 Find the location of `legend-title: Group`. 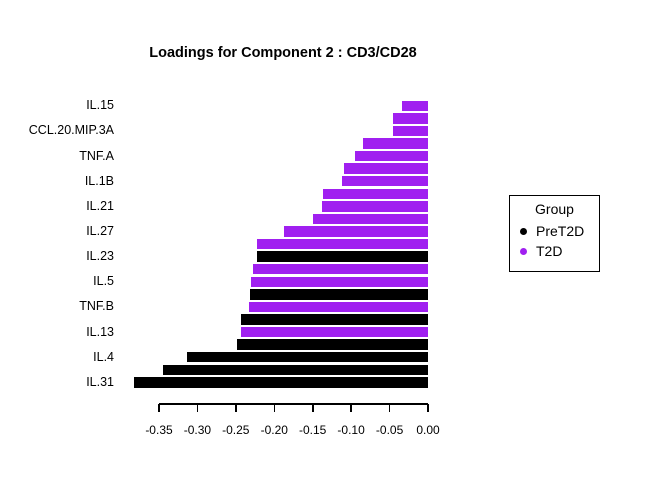

legend-title: Group is located at coordinates (554, 209).